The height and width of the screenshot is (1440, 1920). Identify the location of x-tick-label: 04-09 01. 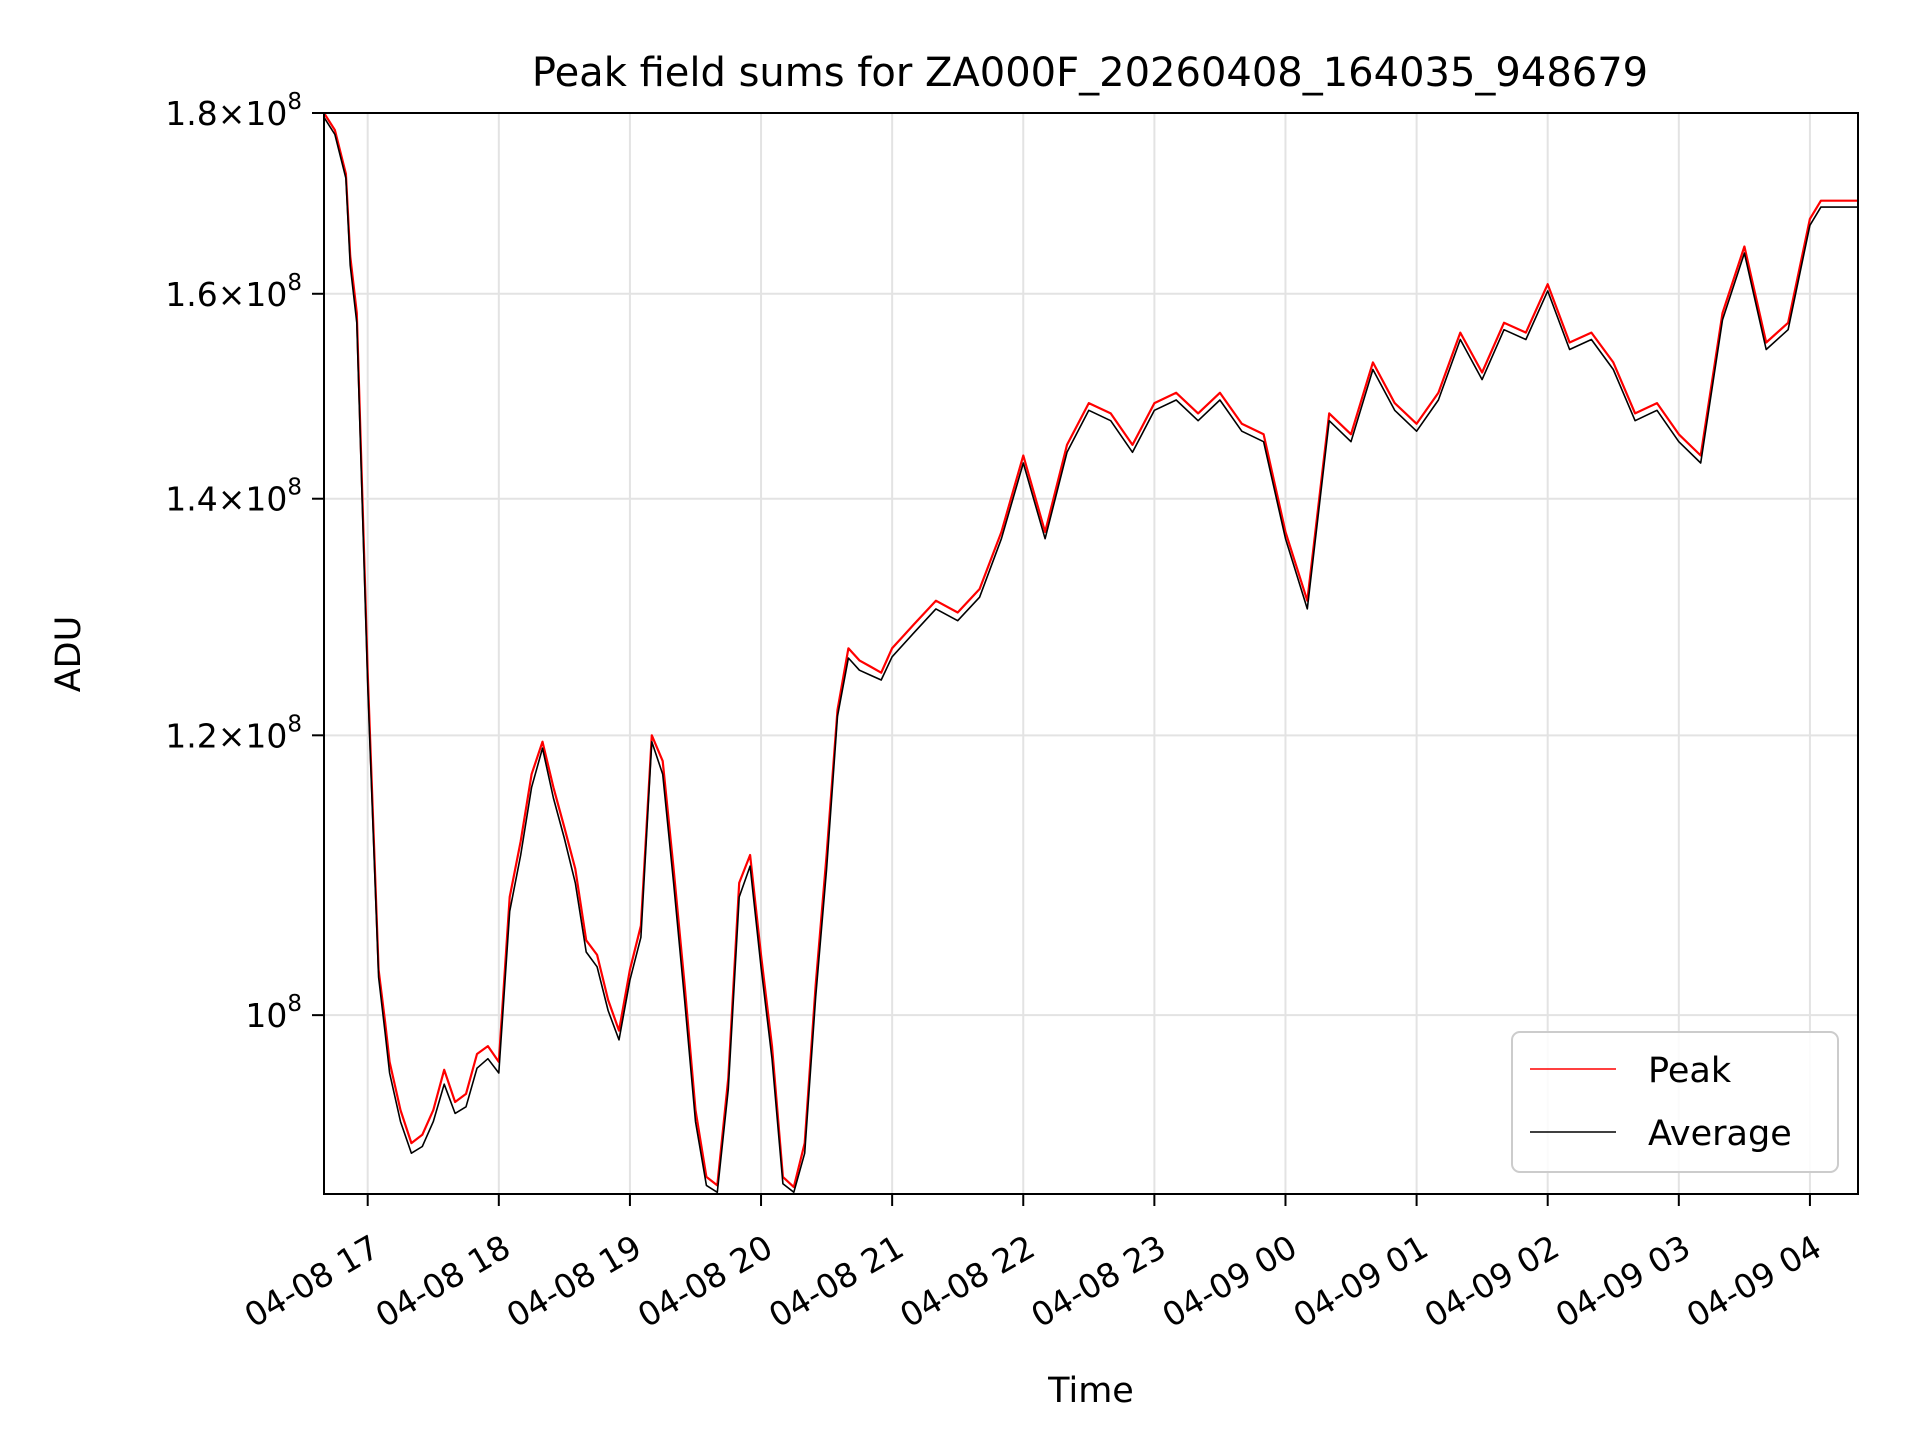
(1361, 1281).